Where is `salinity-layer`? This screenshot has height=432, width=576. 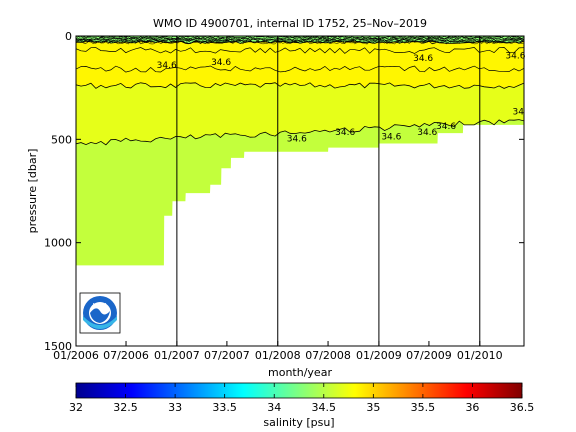 salinity-layer is located at coordinates (300, 113).